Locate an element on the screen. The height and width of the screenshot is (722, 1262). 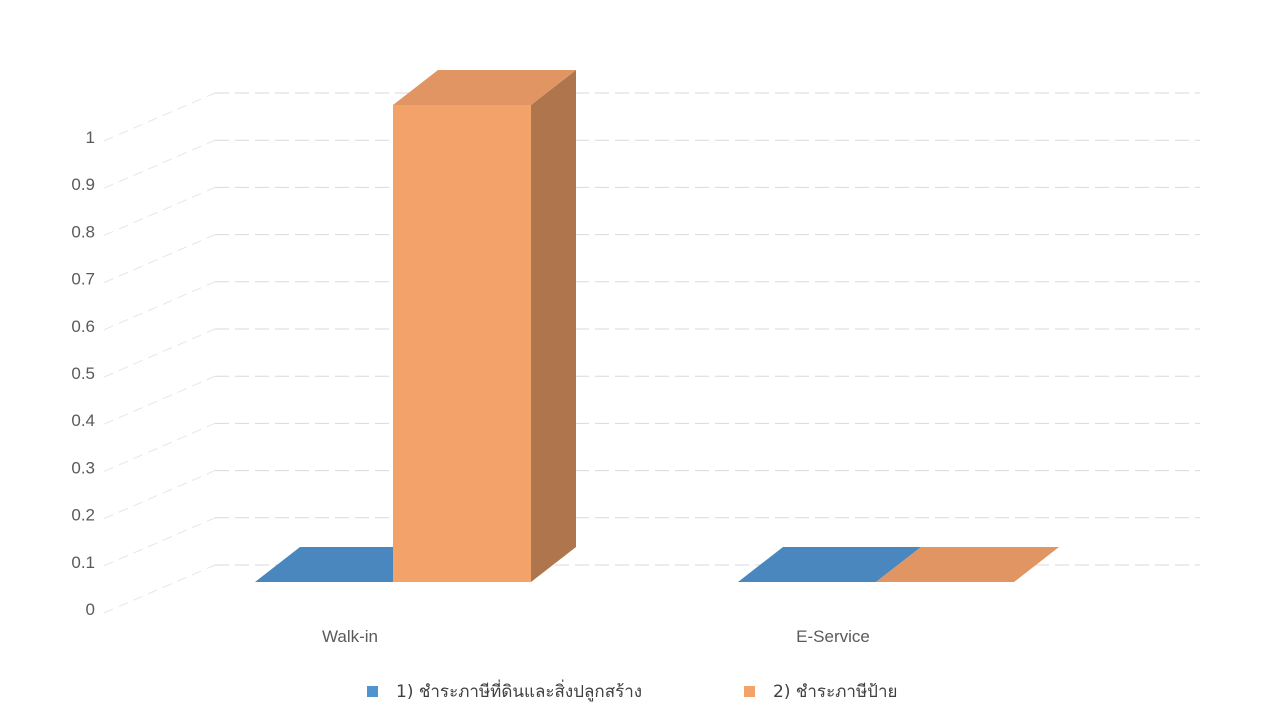
y-axis-ticks: 0 0.1 0.2 0.3 0.4 0.5 0.6 0.7 0.8 0.9 1 is located at coordinates (83, 373).